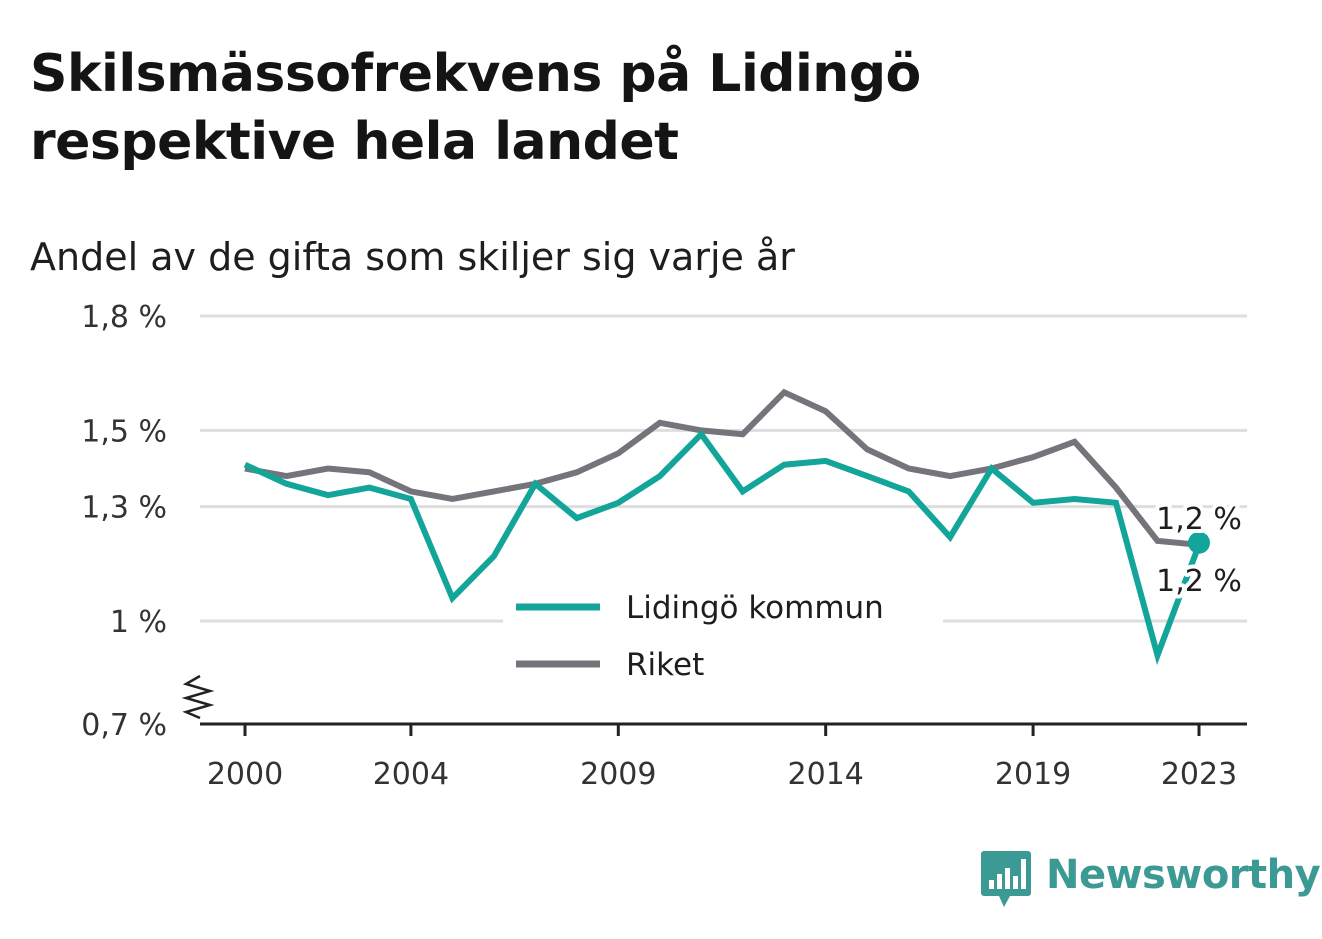 This screenshot has height=939, width=1322. I want to click on end-labels: 1,2 %1,2 %1,2 %1,2 %, so click(1199, 550).